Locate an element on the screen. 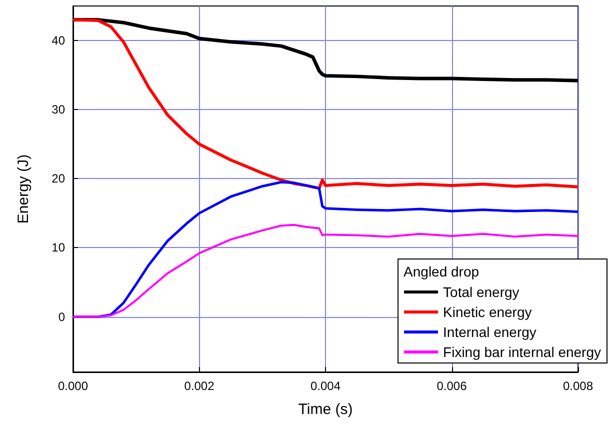 The height and width of the screenshot is (427, 613). x-tick-label: 0.000 is located at coordinates (73, 386).